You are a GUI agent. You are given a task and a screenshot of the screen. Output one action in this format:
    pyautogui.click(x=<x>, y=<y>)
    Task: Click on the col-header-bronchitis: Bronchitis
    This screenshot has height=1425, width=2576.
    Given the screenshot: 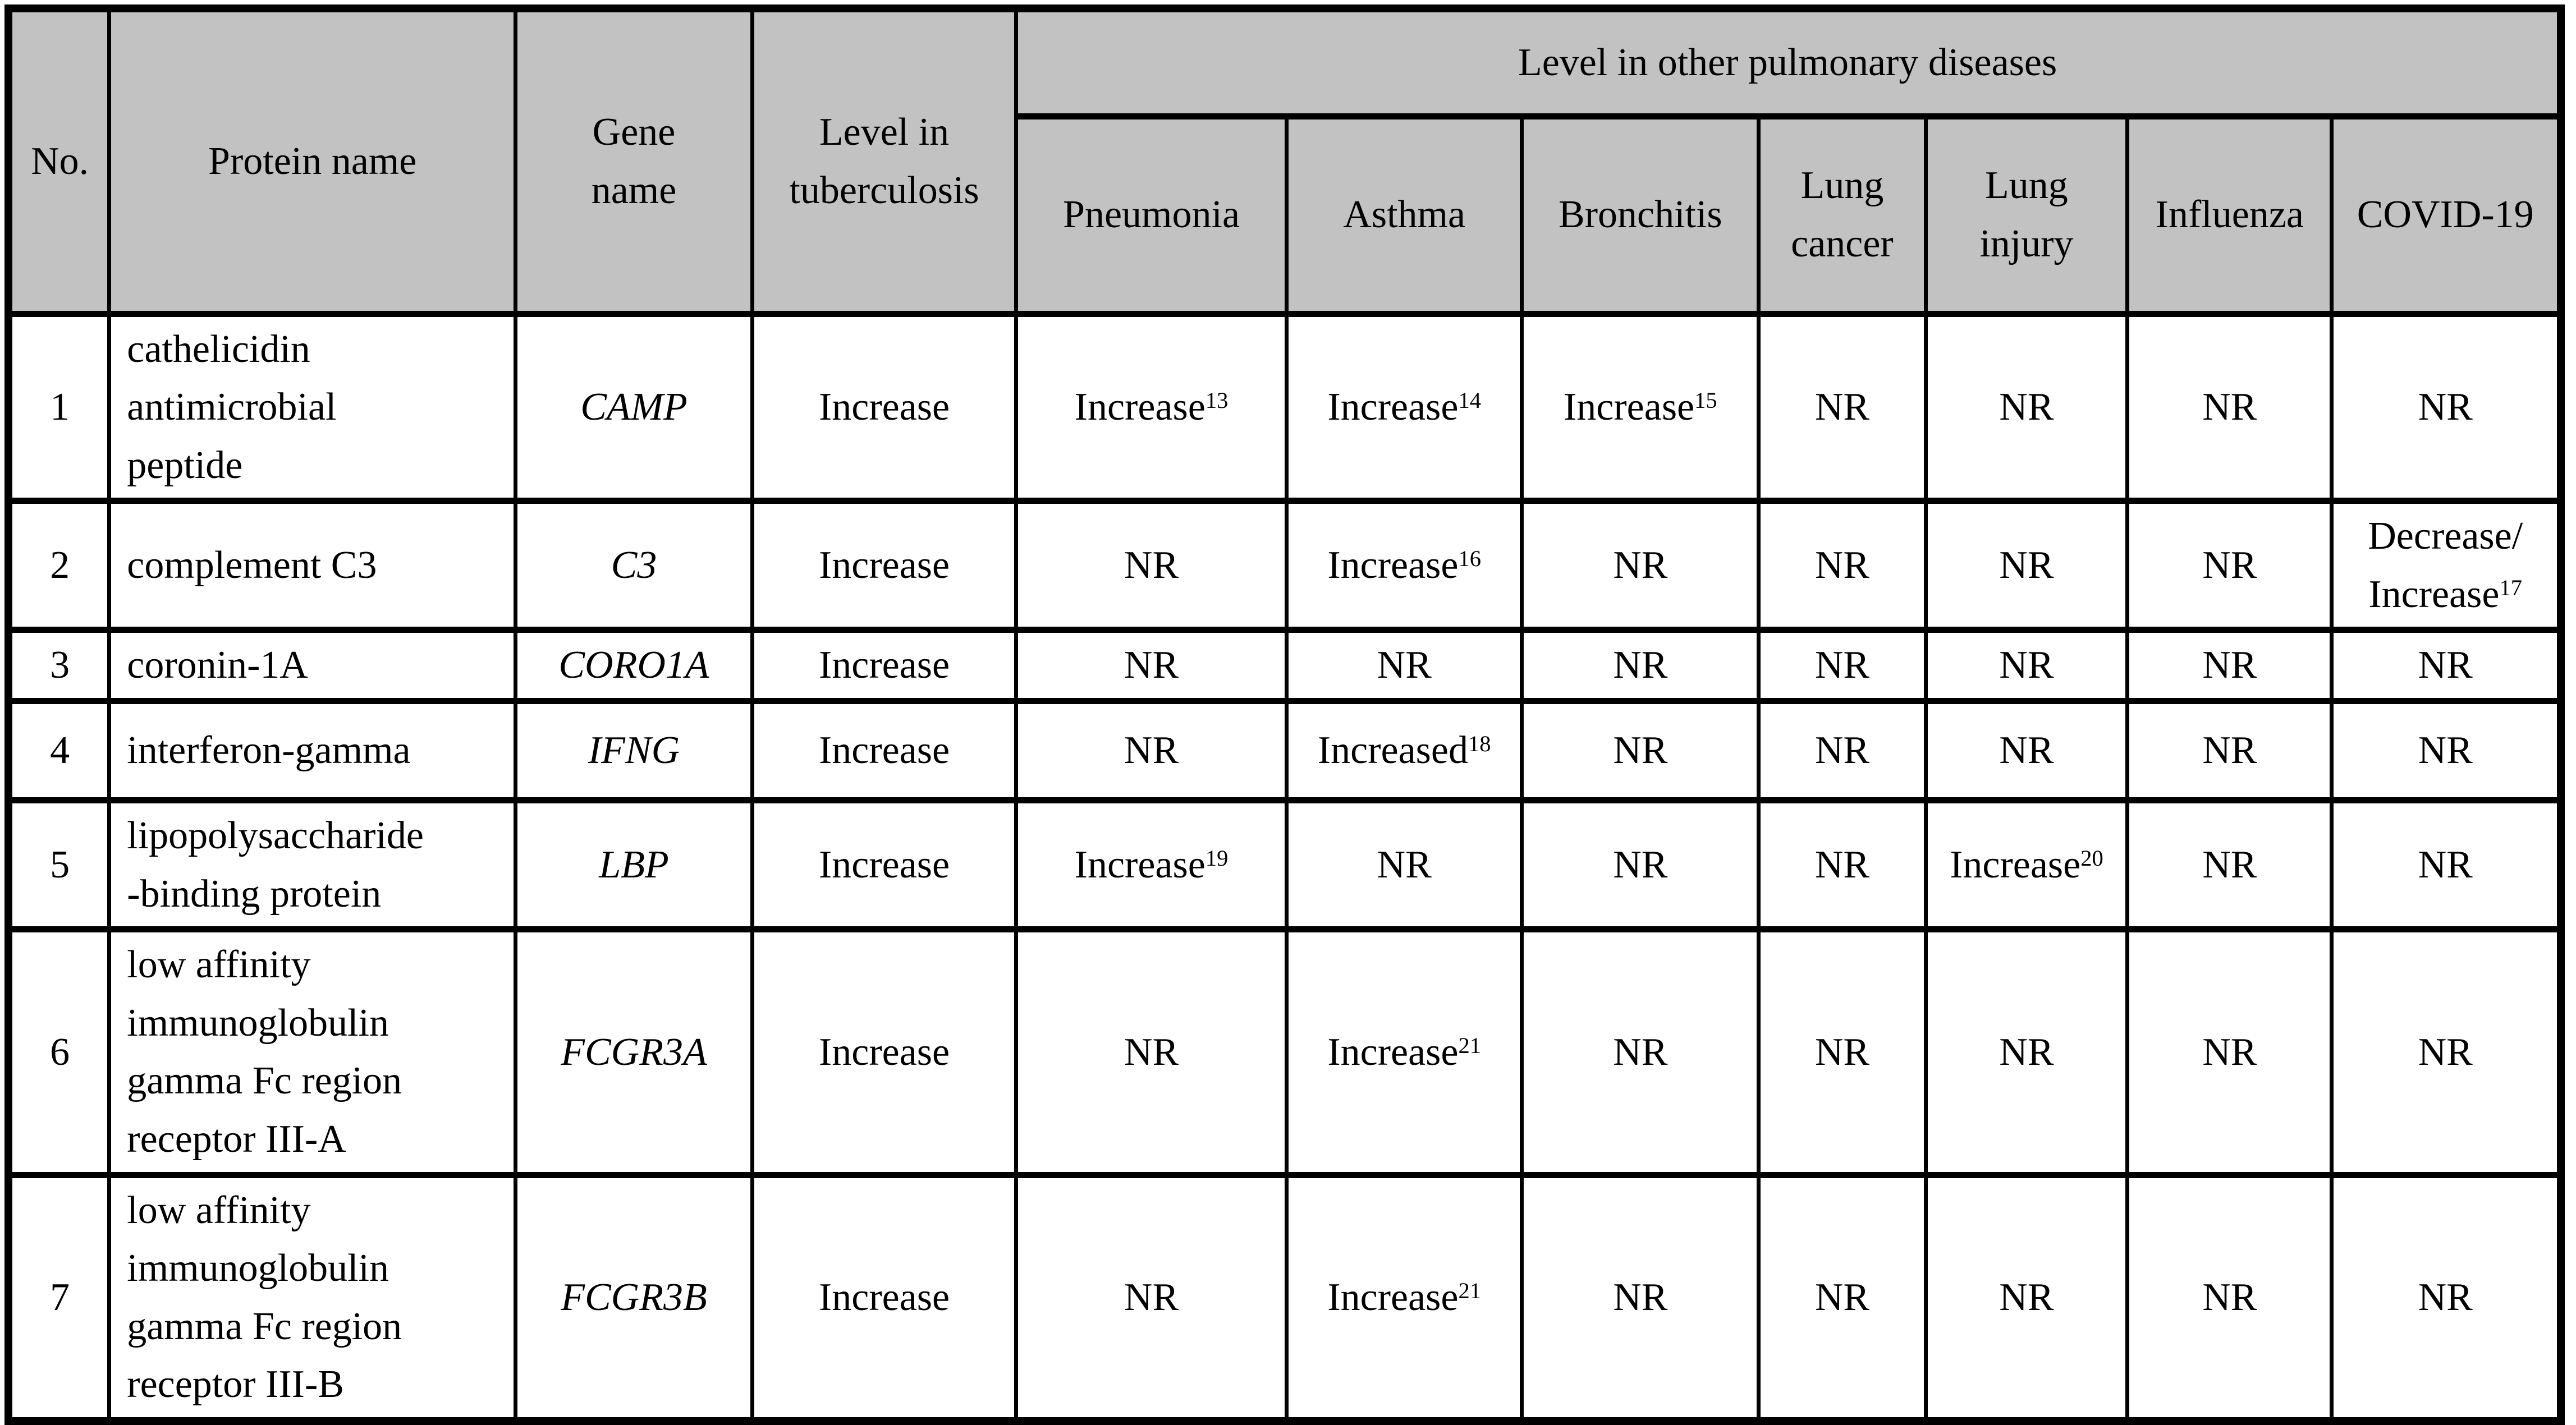 What is the action you would take?
    pyautogui.click(x=1640, y=215)
    